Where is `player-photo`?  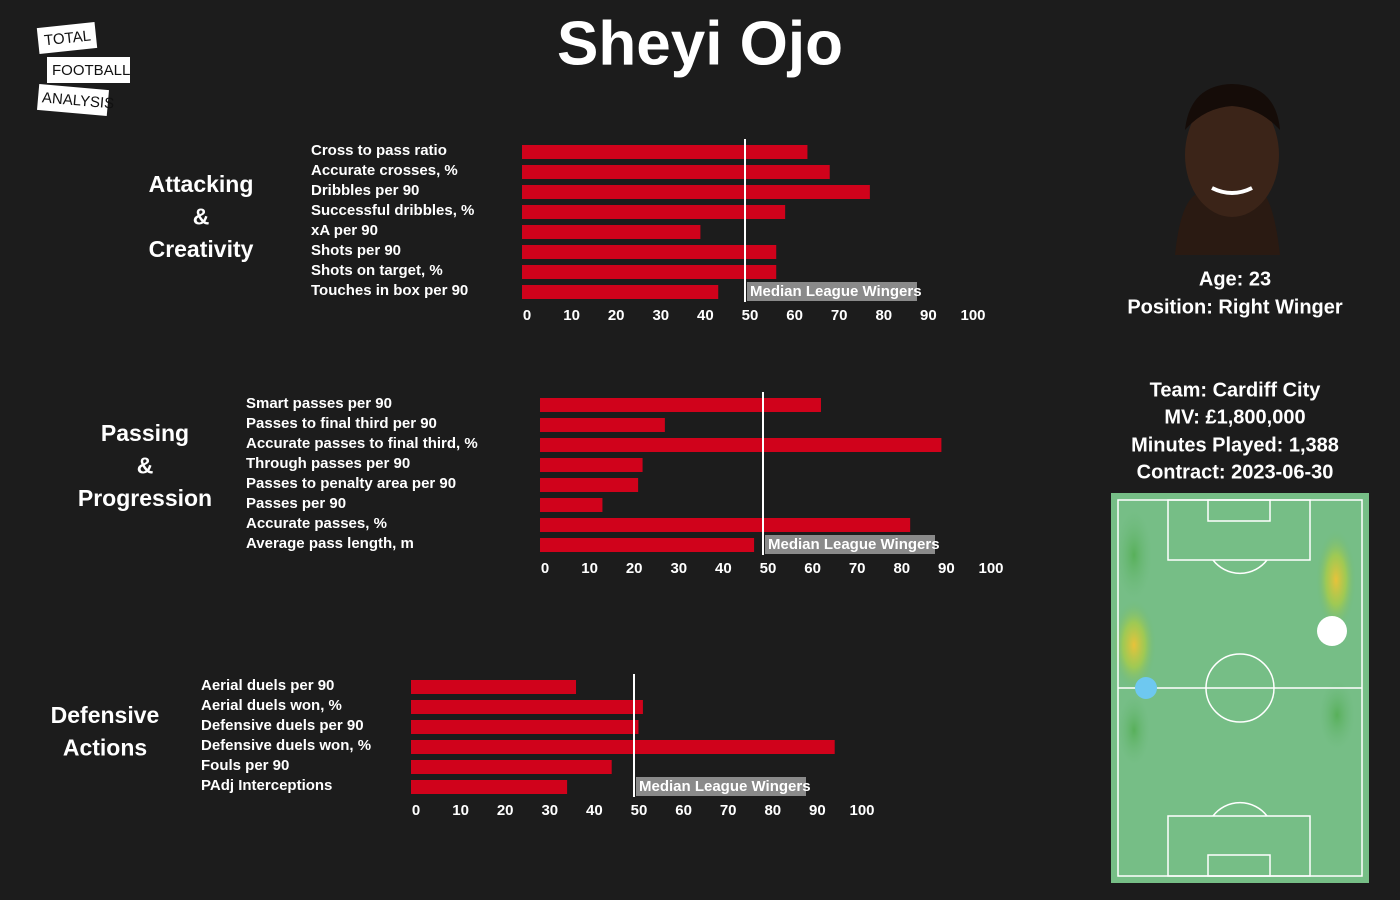 player-photo is located at coordinates (1227, 169).